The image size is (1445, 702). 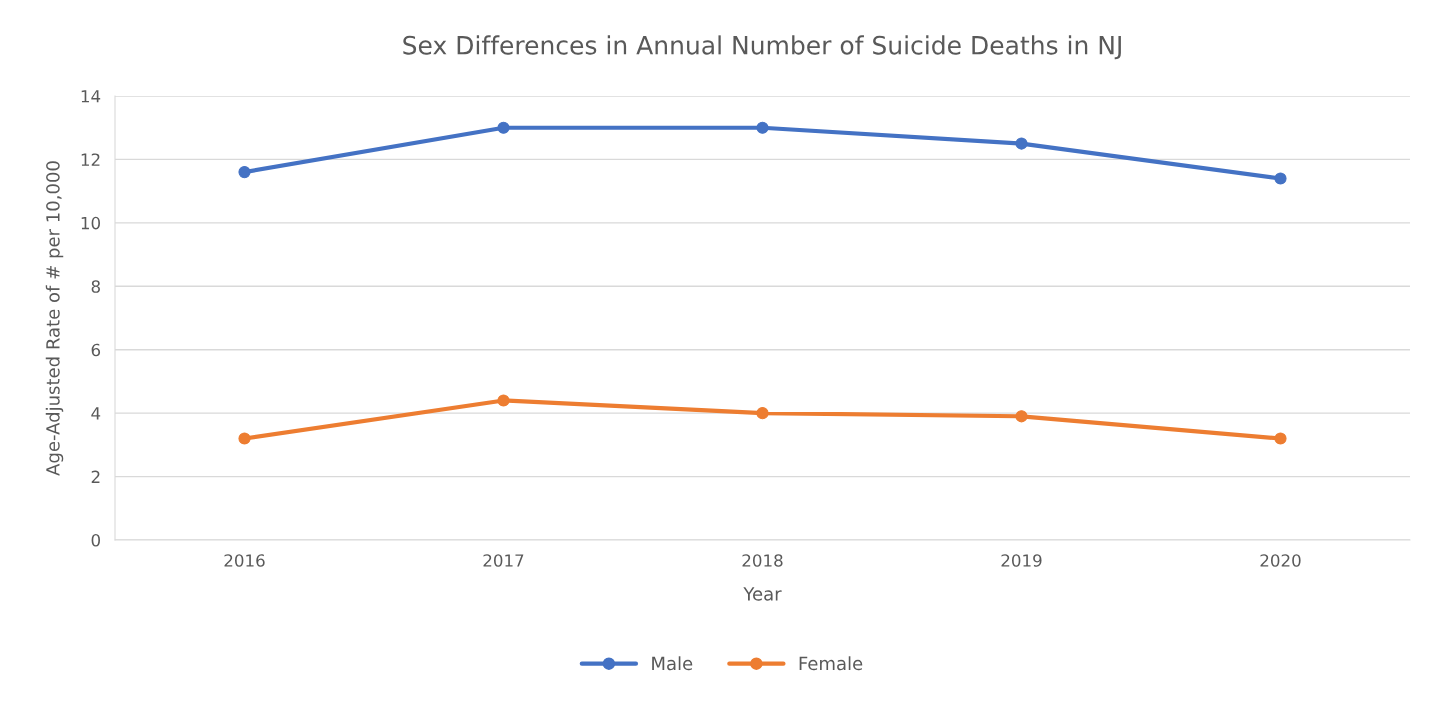 What do you see at coordinates (1280, 560) in the screenshot?
I see `x-tick-label: 2020` at bounding box center [1280, 560].